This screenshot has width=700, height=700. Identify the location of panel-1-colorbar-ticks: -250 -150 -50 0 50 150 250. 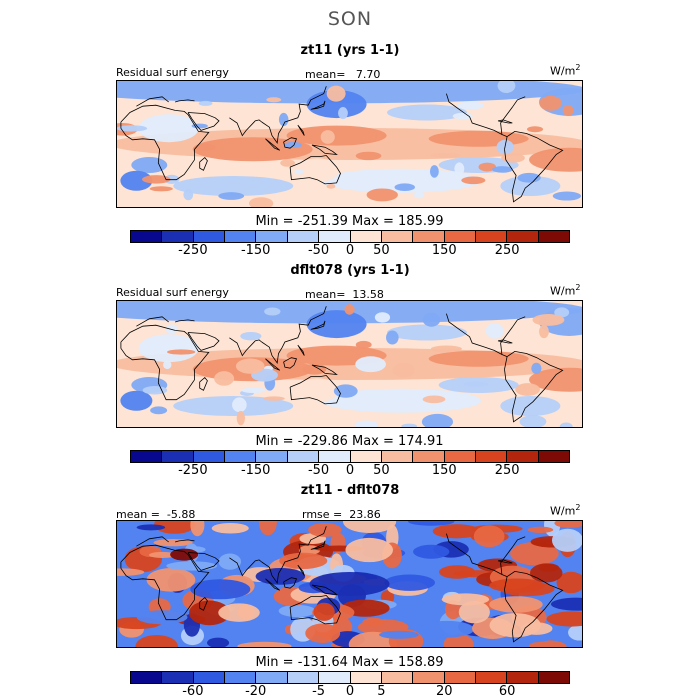
(350, 251).